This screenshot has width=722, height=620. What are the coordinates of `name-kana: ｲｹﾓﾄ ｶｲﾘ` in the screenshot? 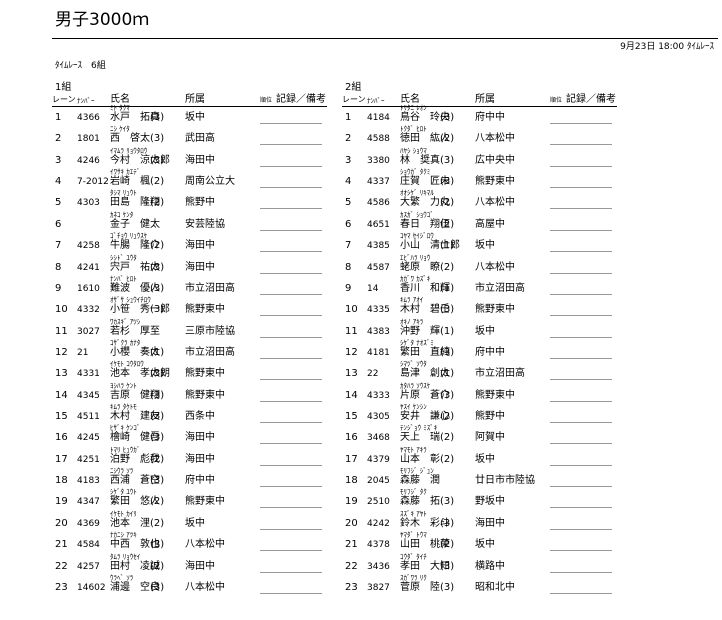 It's located at (123, 513).